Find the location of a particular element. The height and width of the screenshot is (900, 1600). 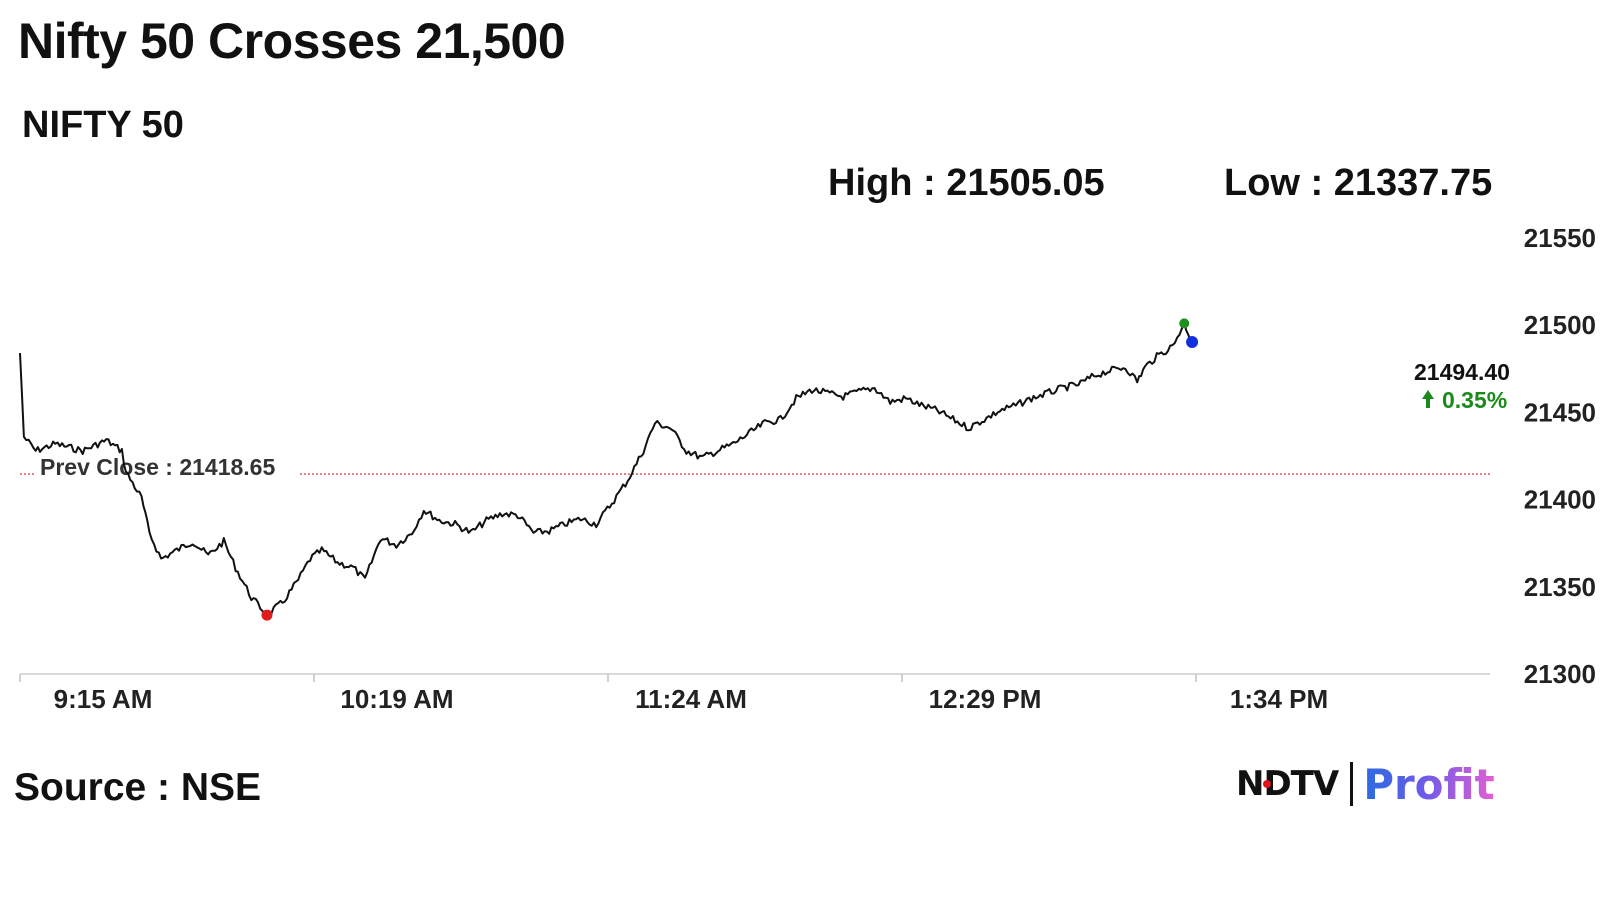

last-price-marker is located at coordinates (1192, 341).